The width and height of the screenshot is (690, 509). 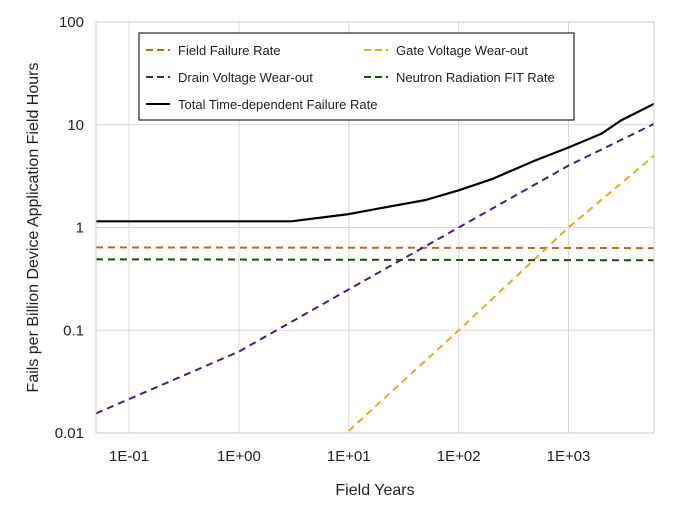 I want to click on legend-label: Field Failure Rate, so click(x=229, y=50).